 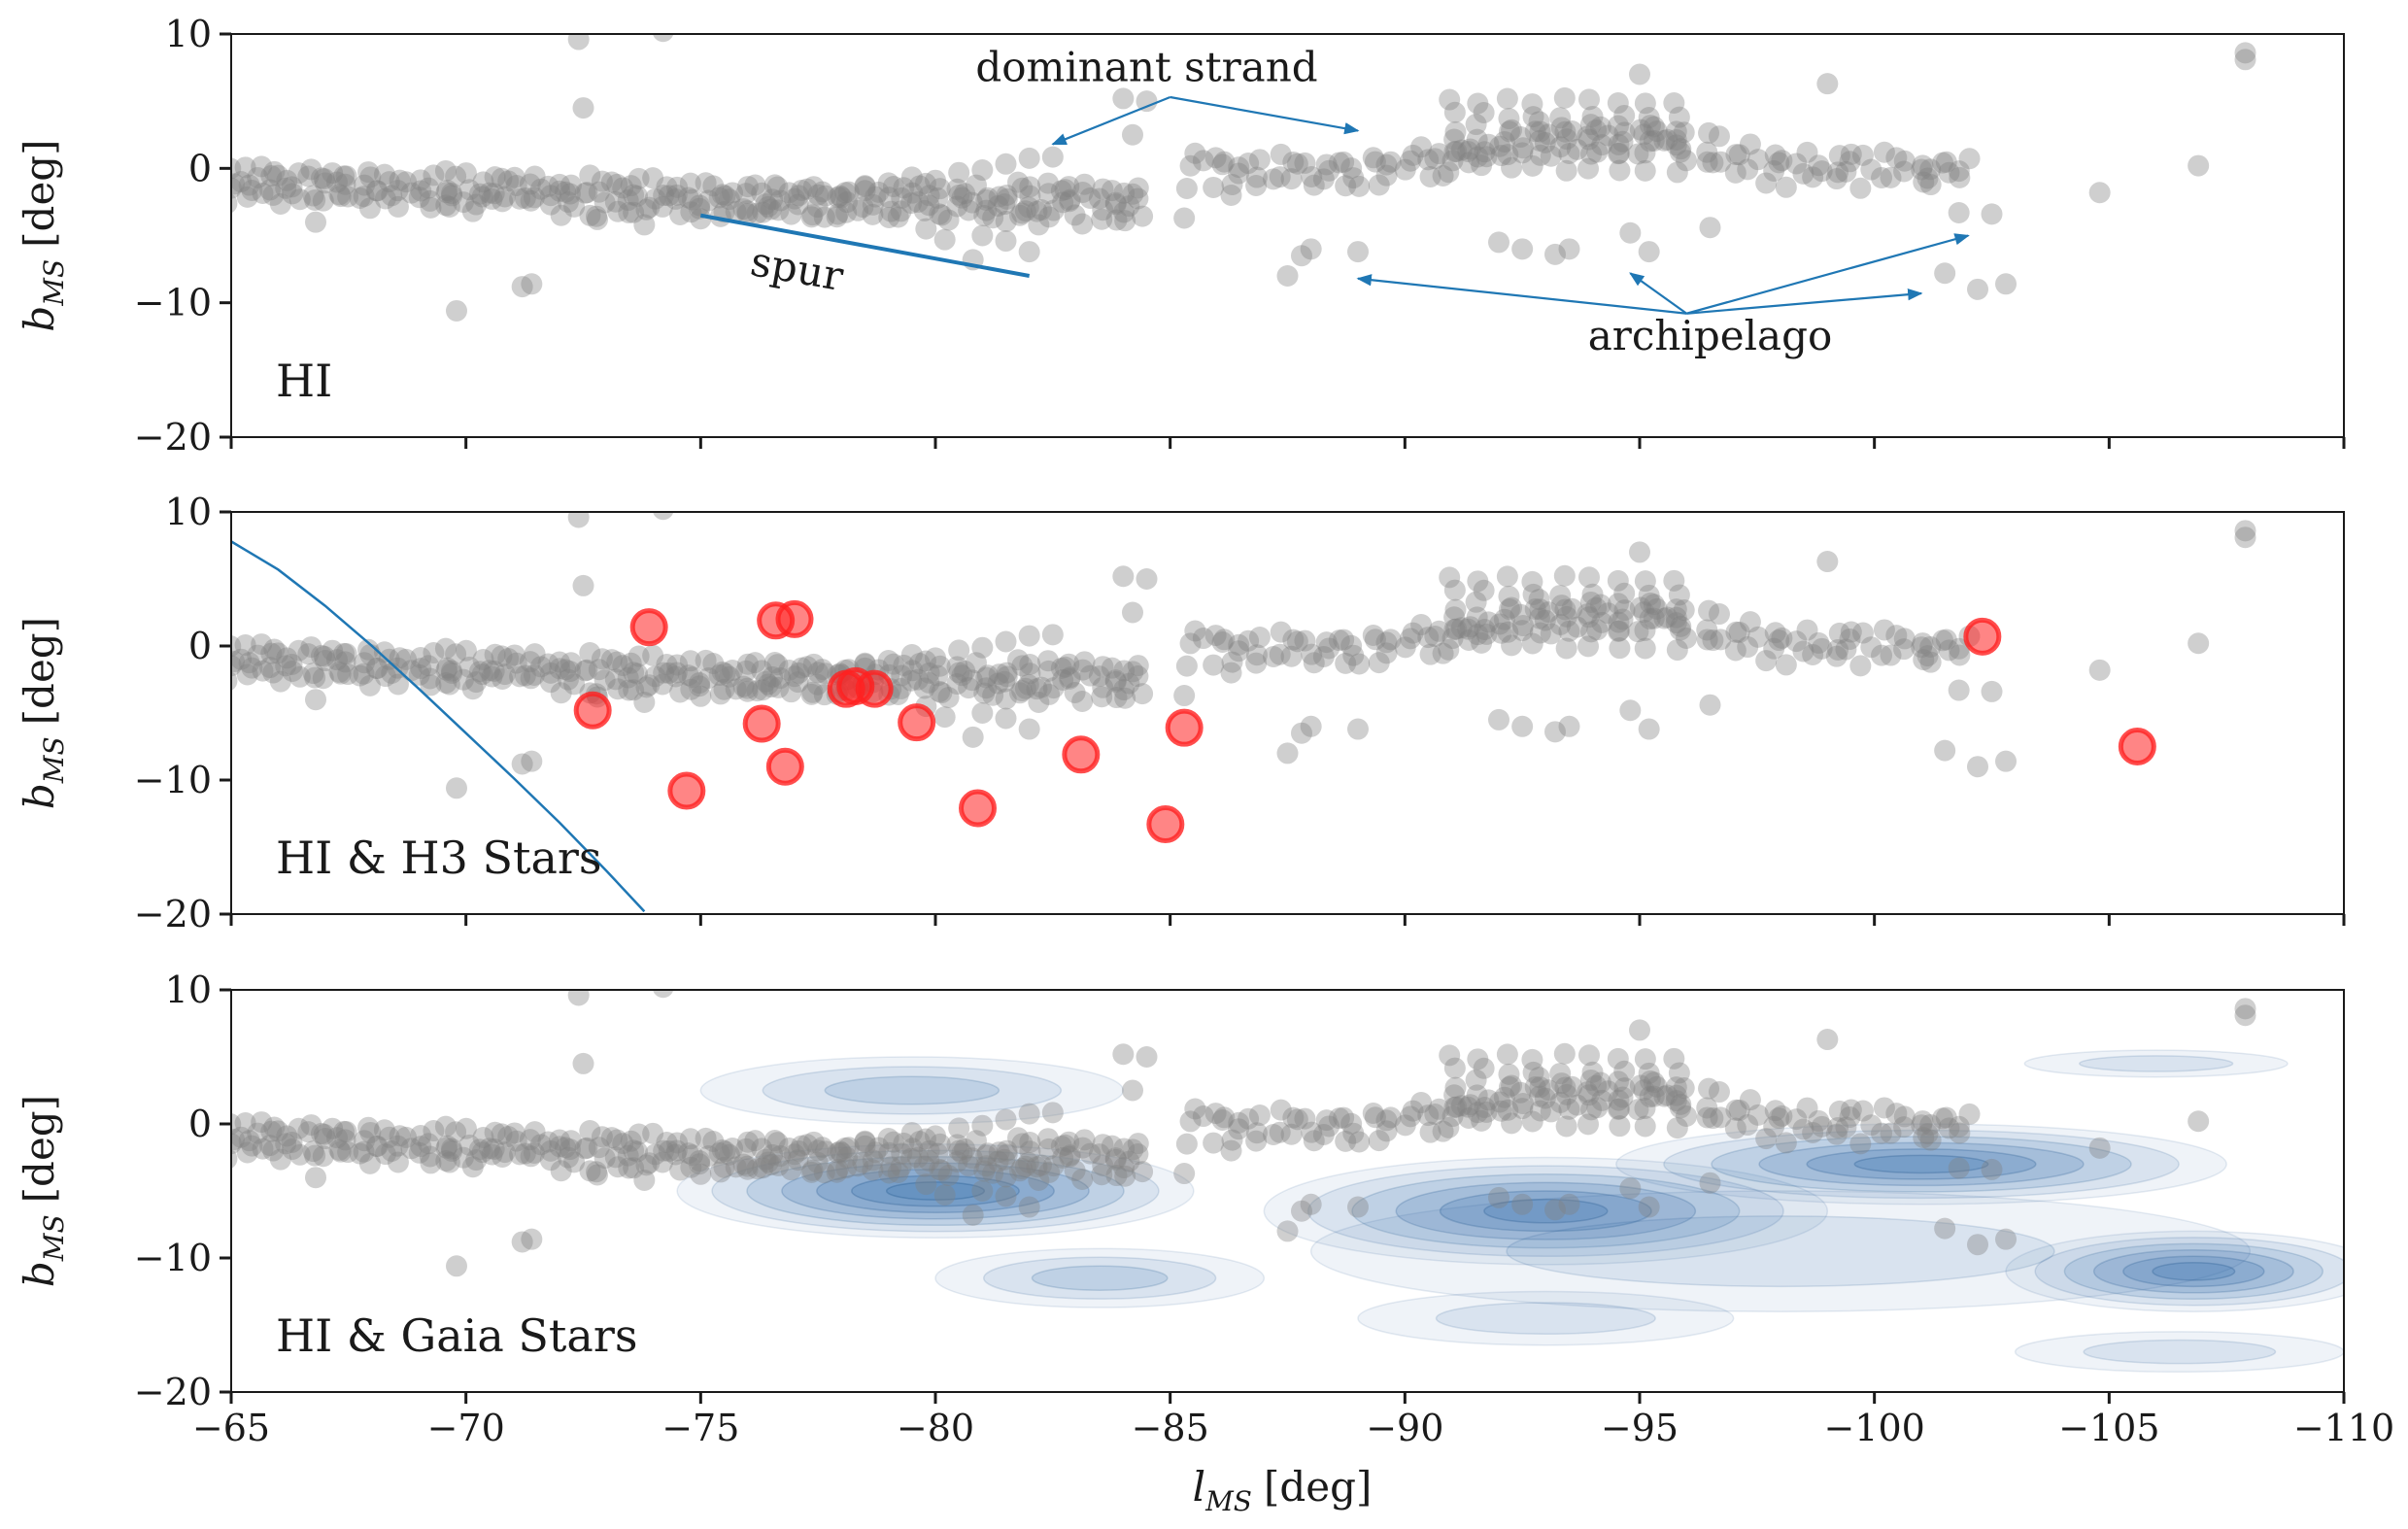 I want to click on y-ticks: 100−10−20, so click(x=182, y=1190).